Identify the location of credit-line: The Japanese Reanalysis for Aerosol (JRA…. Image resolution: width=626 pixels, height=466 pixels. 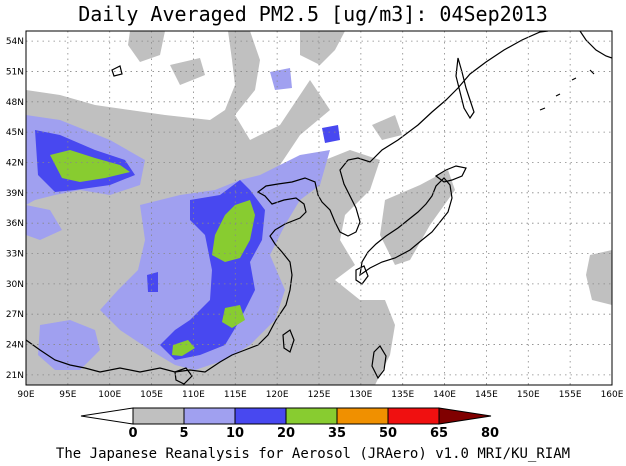
(313, 454).